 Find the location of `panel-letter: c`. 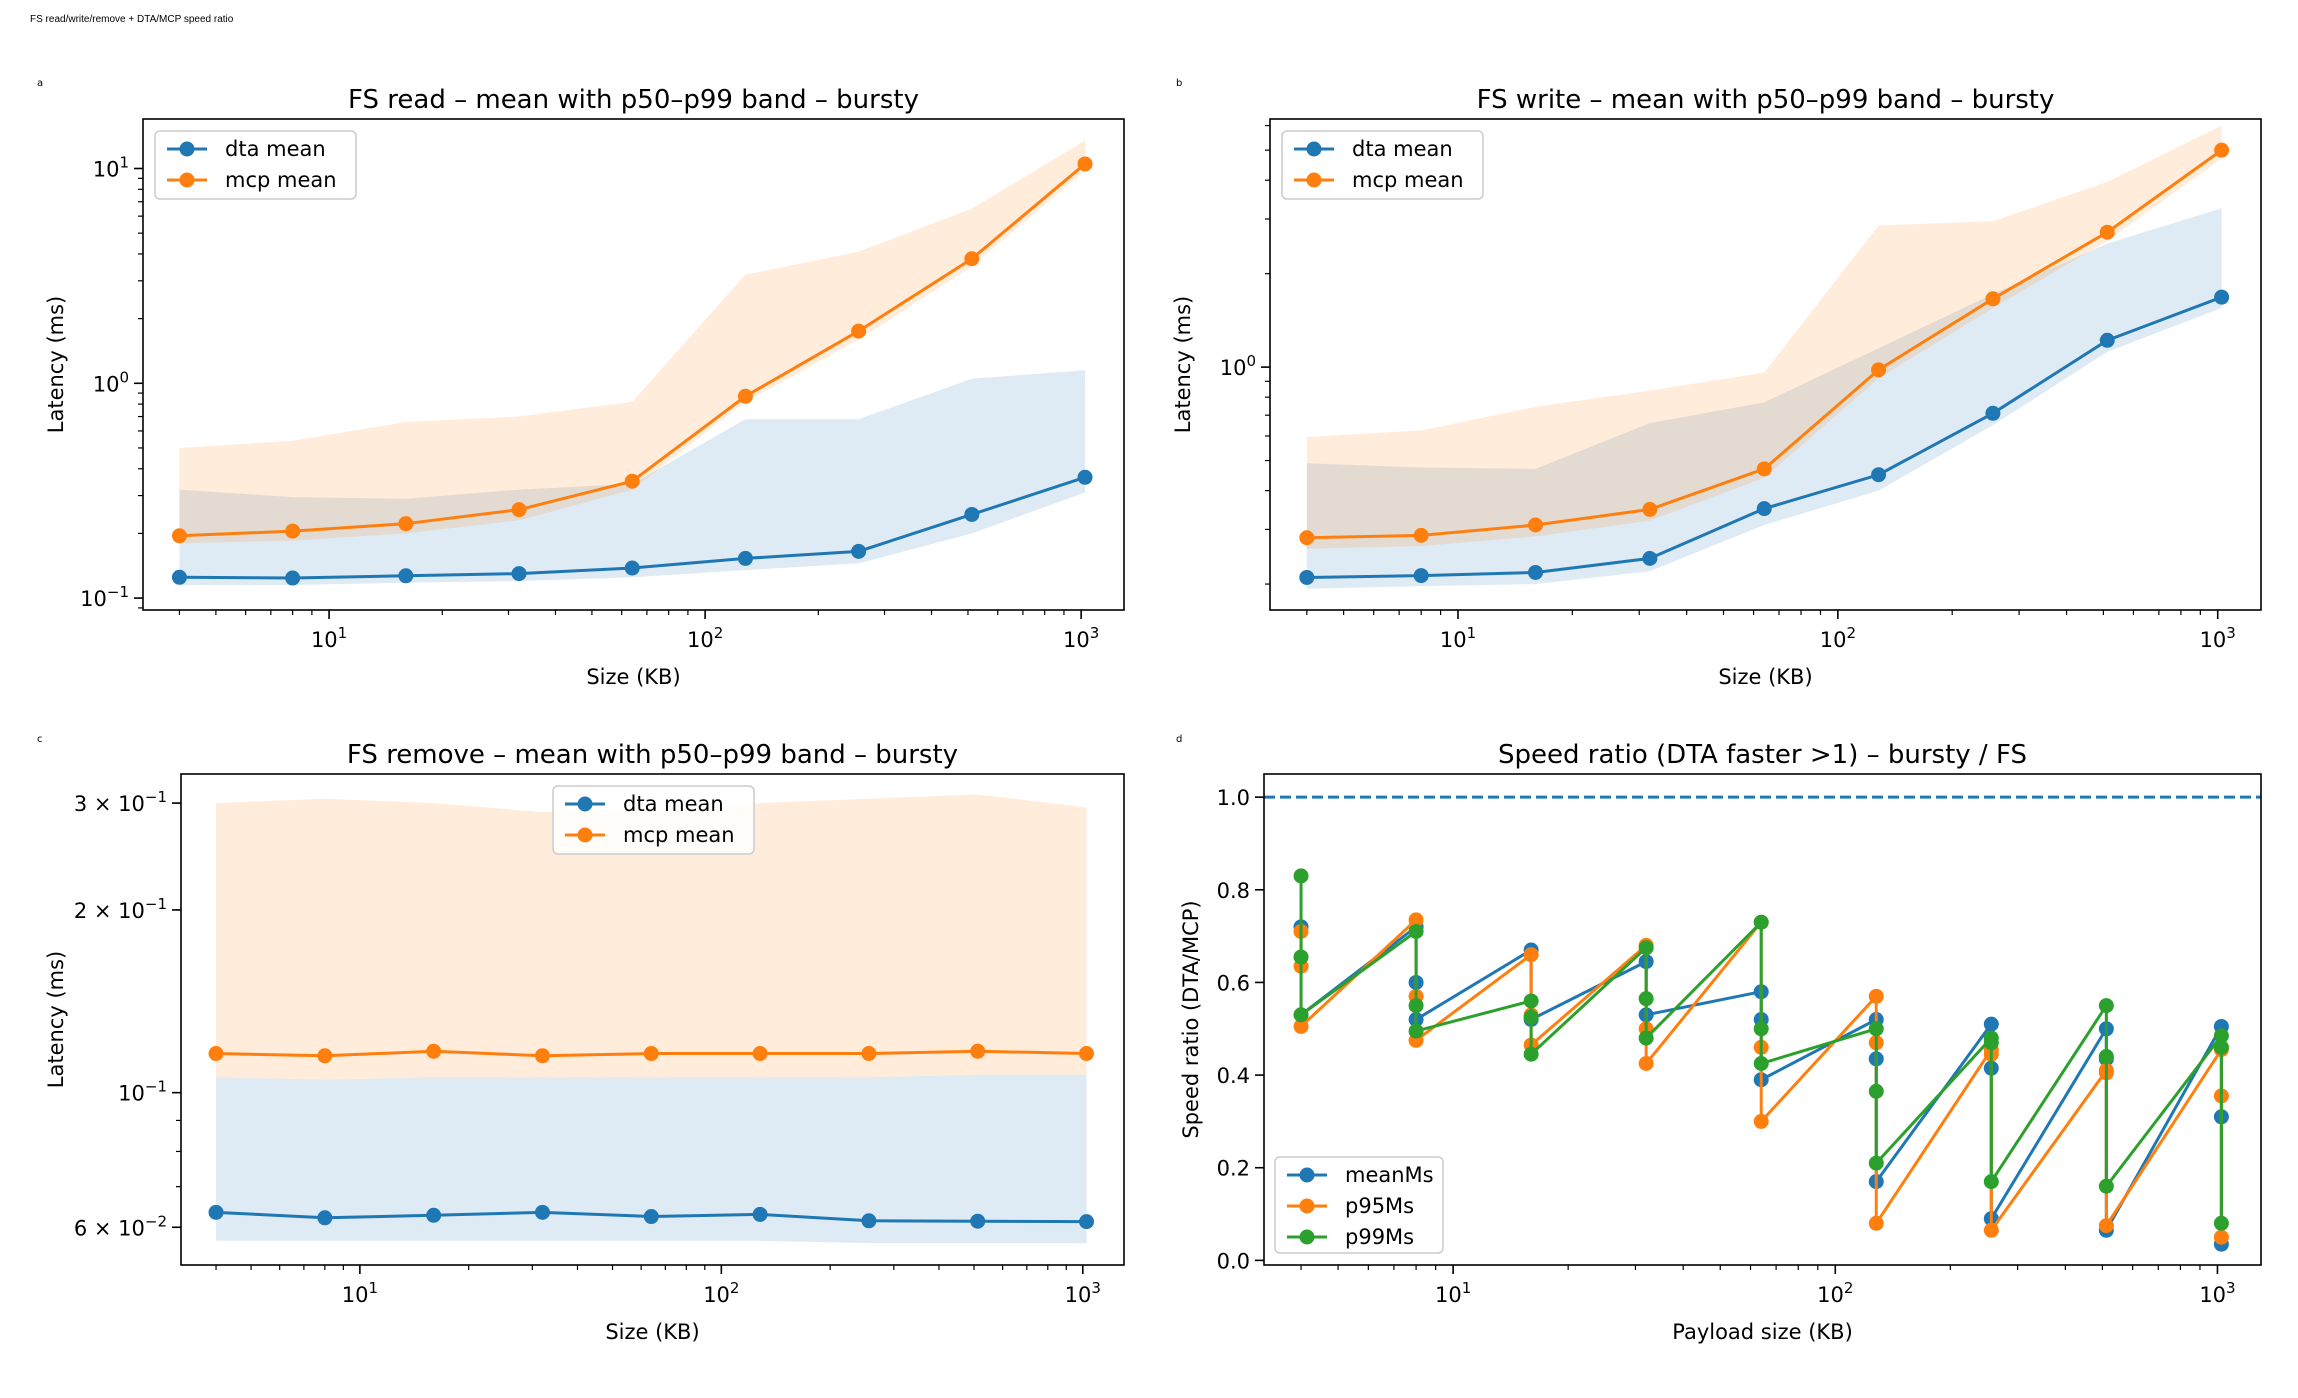

panel-letter: c is located at coordinates (40, 739).